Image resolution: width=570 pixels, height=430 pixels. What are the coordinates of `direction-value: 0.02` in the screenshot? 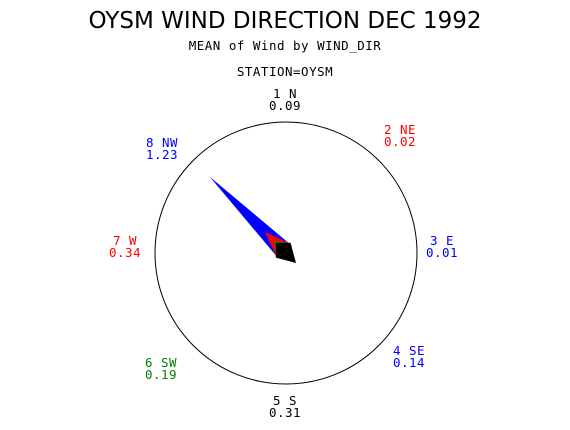 It's located at (400, 141).